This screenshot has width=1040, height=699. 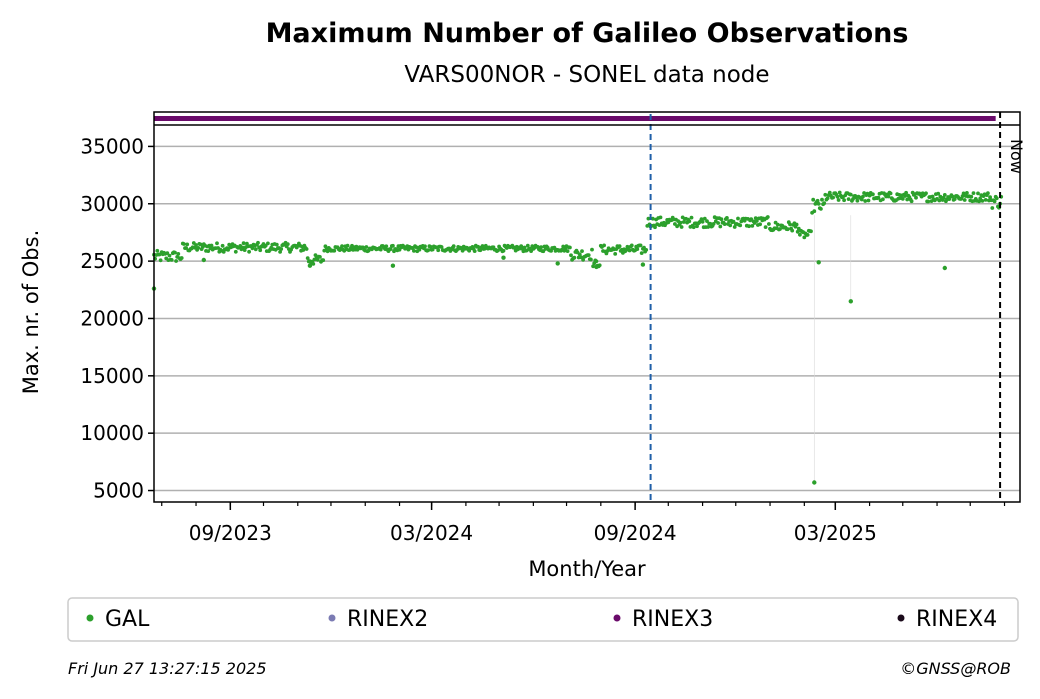 I want to click on legend-frame, so click(x=543, y=619).